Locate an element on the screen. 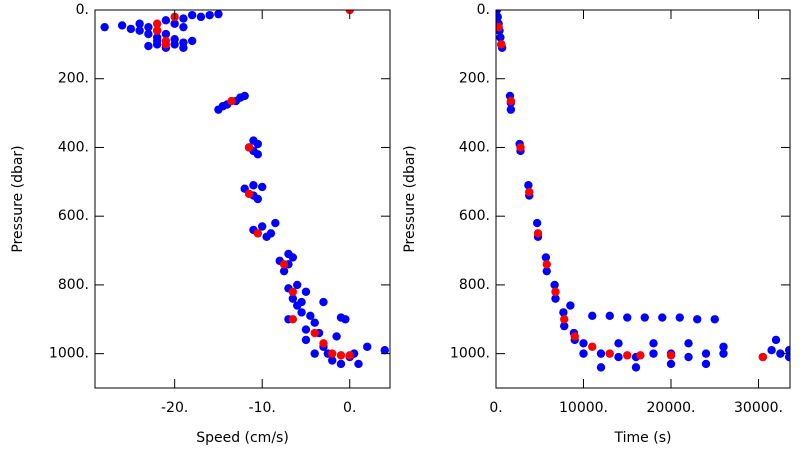 This screenshot has height=450, width=800. y-tick-label: 1000. is located at coordinates (470, 354).